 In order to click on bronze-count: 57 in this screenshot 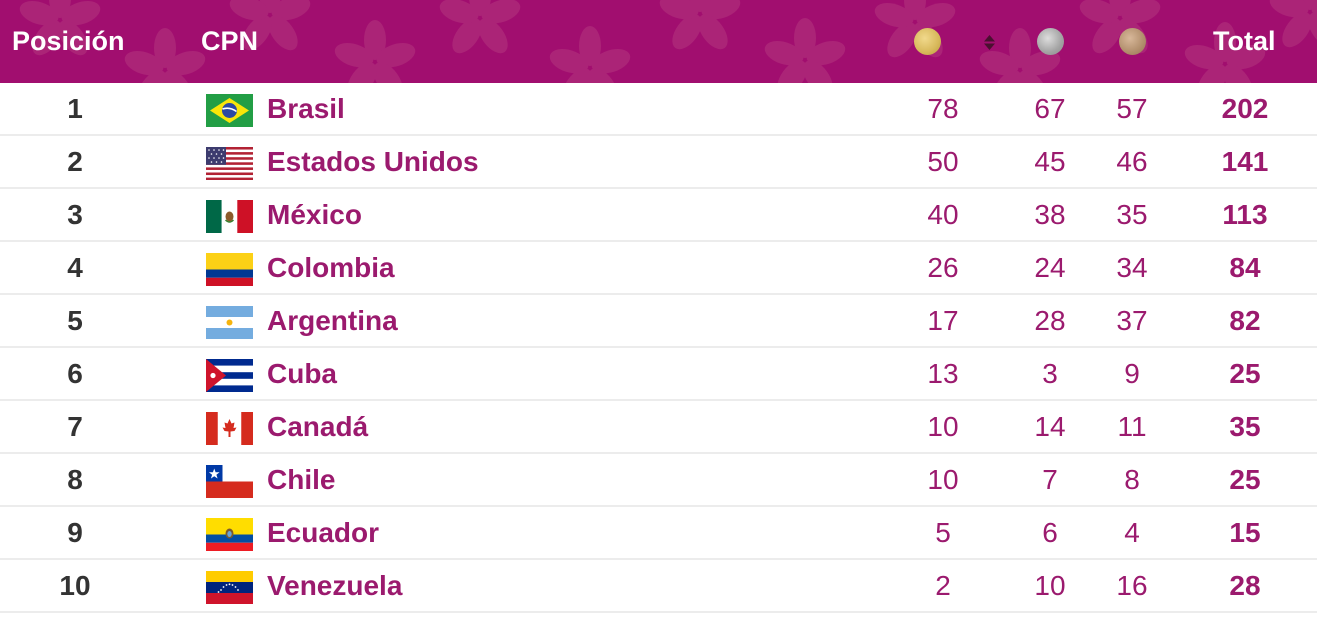, I will do `click(1132, 108)`.